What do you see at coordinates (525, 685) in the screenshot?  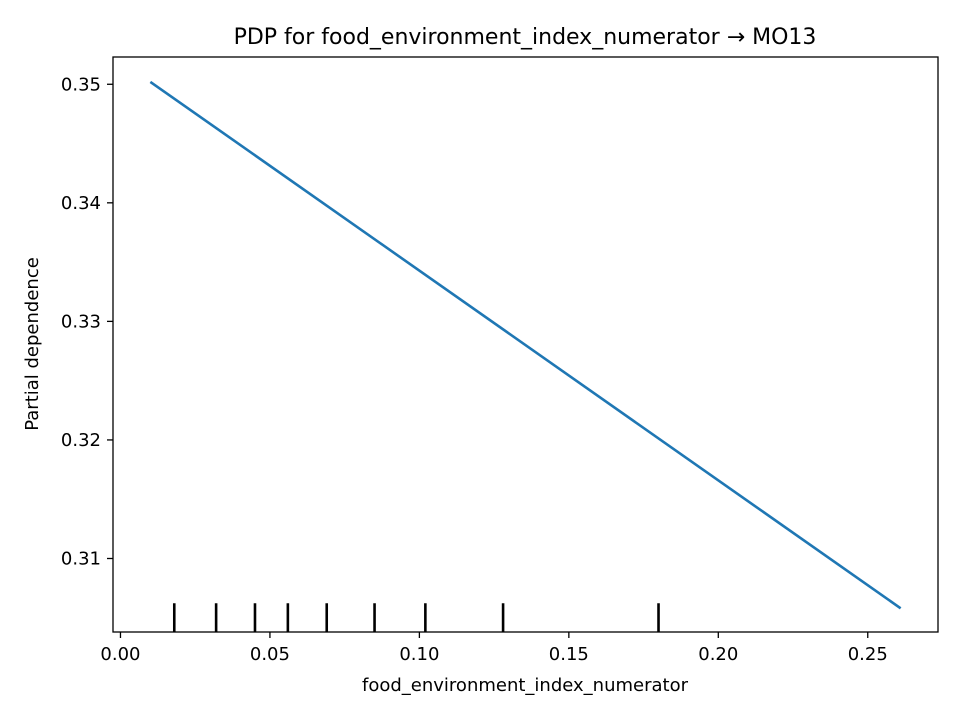 I see `x-axis-label: food_environment_index_numerator` at bounding box center [525, 685].